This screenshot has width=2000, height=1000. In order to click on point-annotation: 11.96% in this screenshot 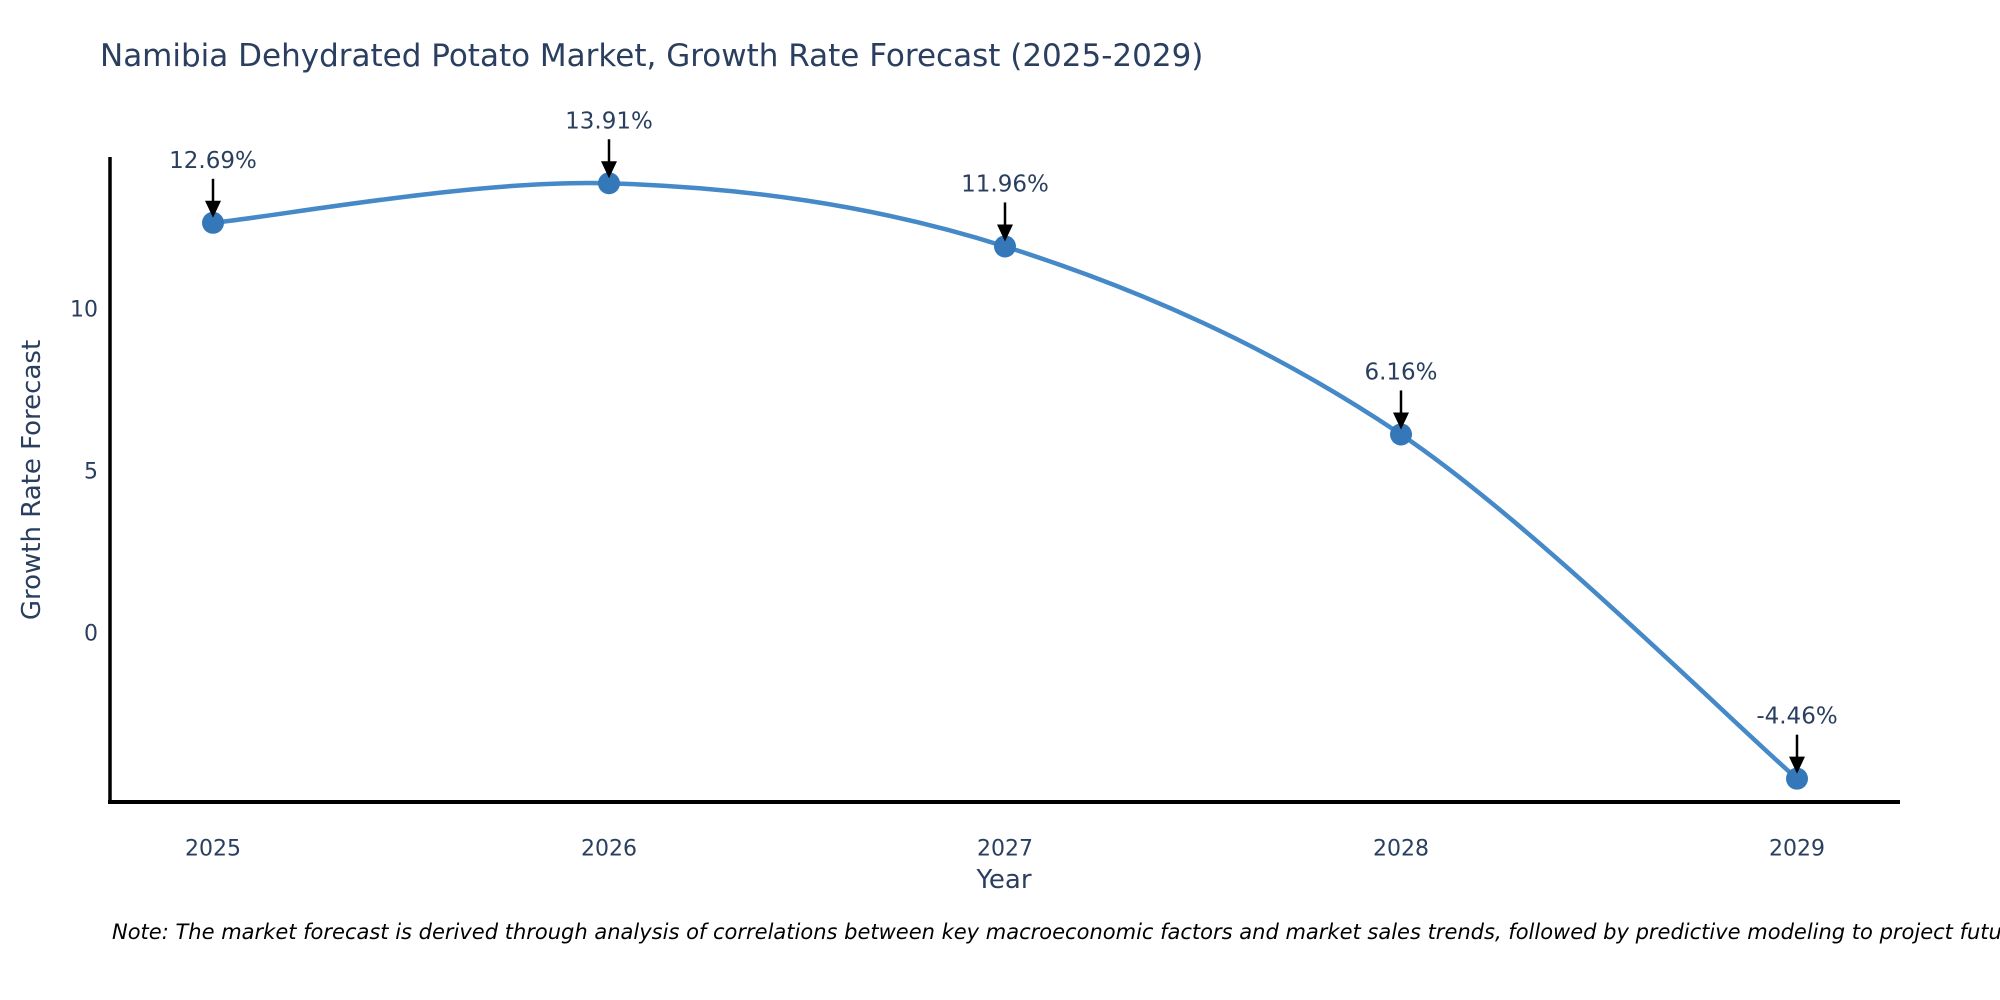, I will do `click(1005, 184)`.